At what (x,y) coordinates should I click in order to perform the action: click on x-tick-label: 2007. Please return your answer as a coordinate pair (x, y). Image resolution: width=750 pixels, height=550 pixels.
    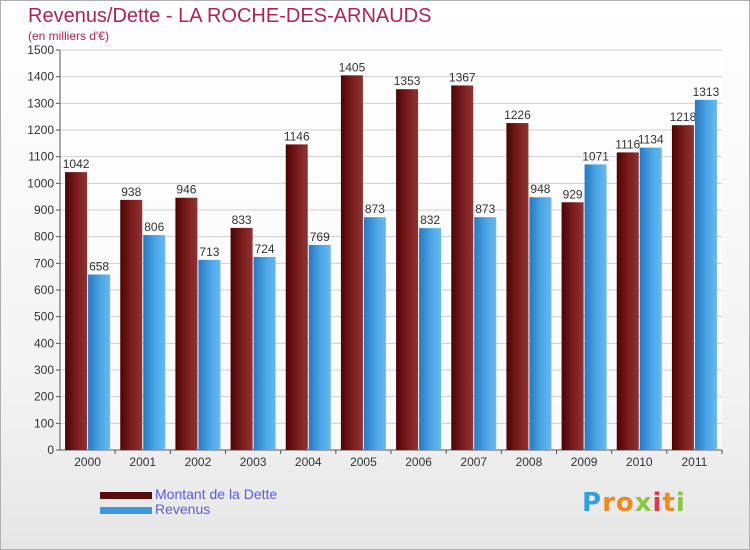
    Looking at the image, I should click on (473, 462).